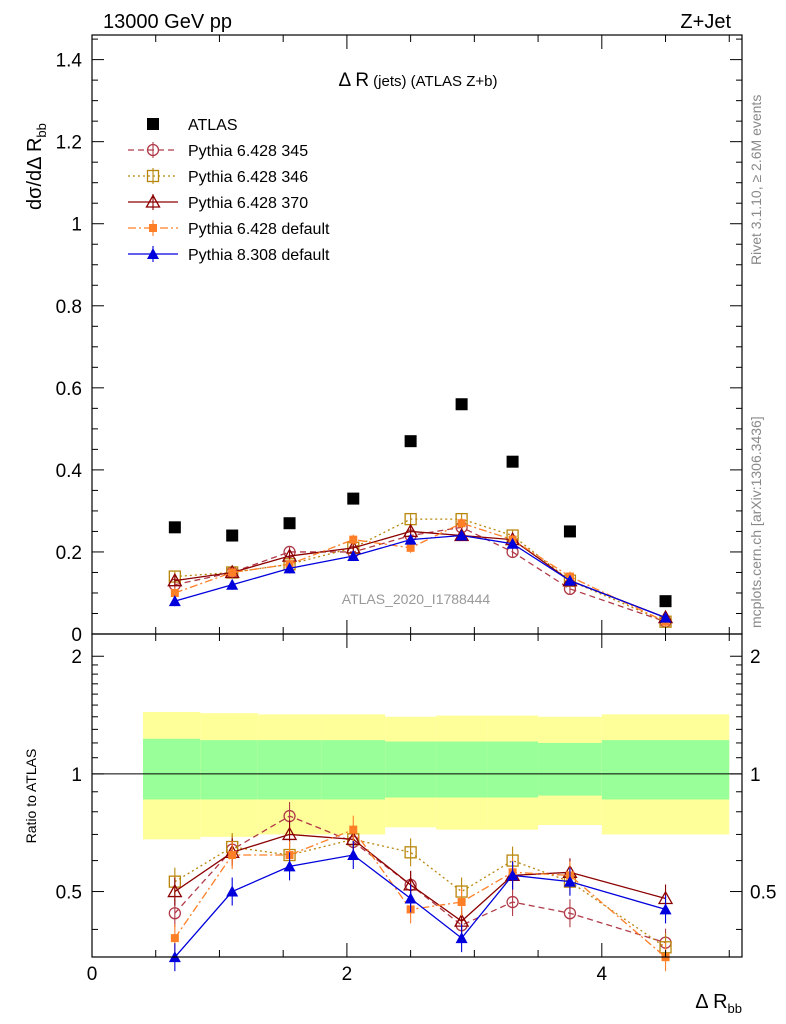  I want to click on data-point-p346, so click(410, 852).